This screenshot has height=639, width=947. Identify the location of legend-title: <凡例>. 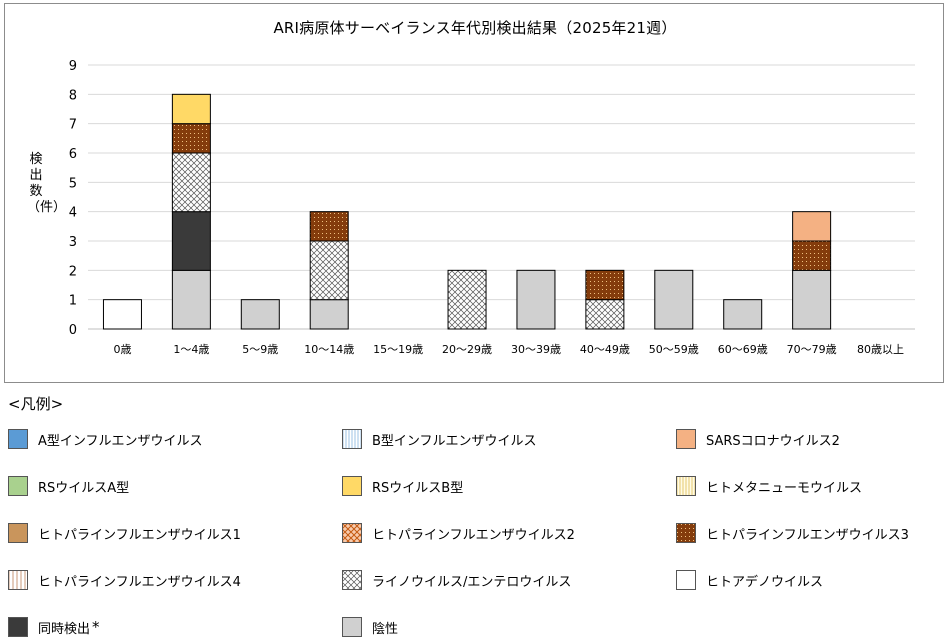
(36, 404).